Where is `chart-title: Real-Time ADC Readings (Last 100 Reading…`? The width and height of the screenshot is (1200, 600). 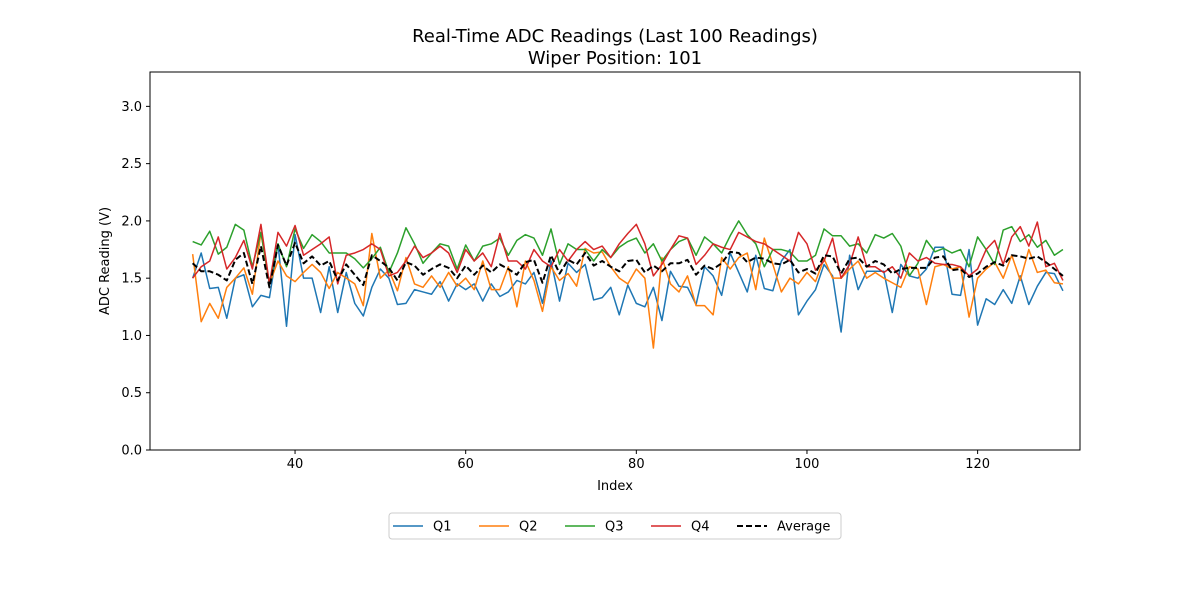 chart-title: Real-Time ADC Readings (Last 100 Reading… is located at coordinates (615, 36).